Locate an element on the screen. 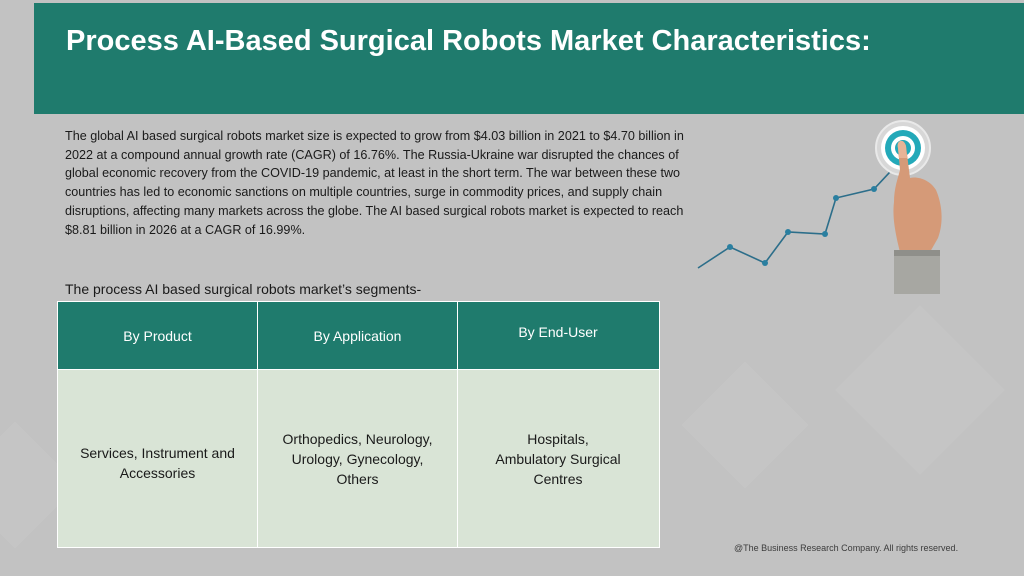 This screenshot has height=576, width=1024. table-header-row: By Product By Application By End-User is located at coordinates (358, 335).